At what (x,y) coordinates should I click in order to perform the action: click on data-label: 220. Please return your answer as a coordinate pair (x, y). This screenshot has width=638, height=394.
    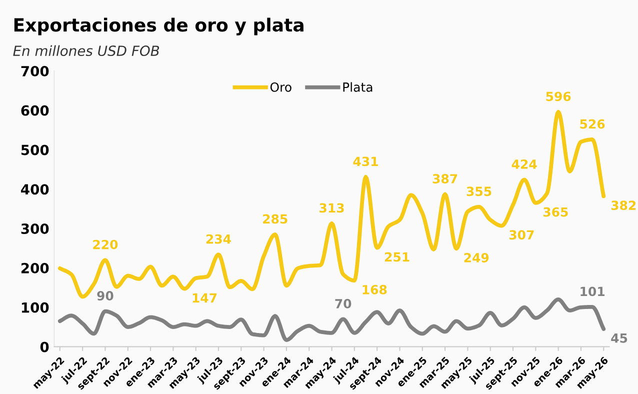
    Looking at the image, I should click on (105, 245).